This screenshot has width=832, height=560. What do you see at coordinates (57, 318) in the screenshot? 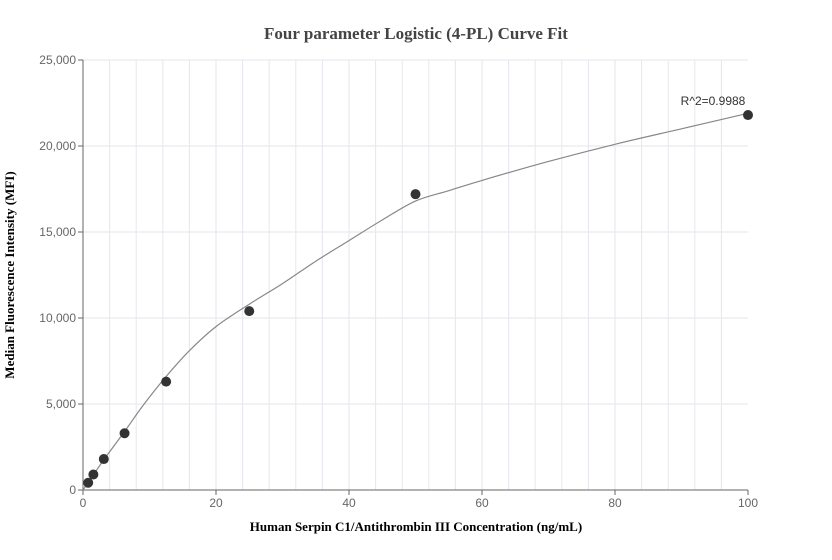
I see `y-tick-label: 10,000` at bounding box center [57, 318].